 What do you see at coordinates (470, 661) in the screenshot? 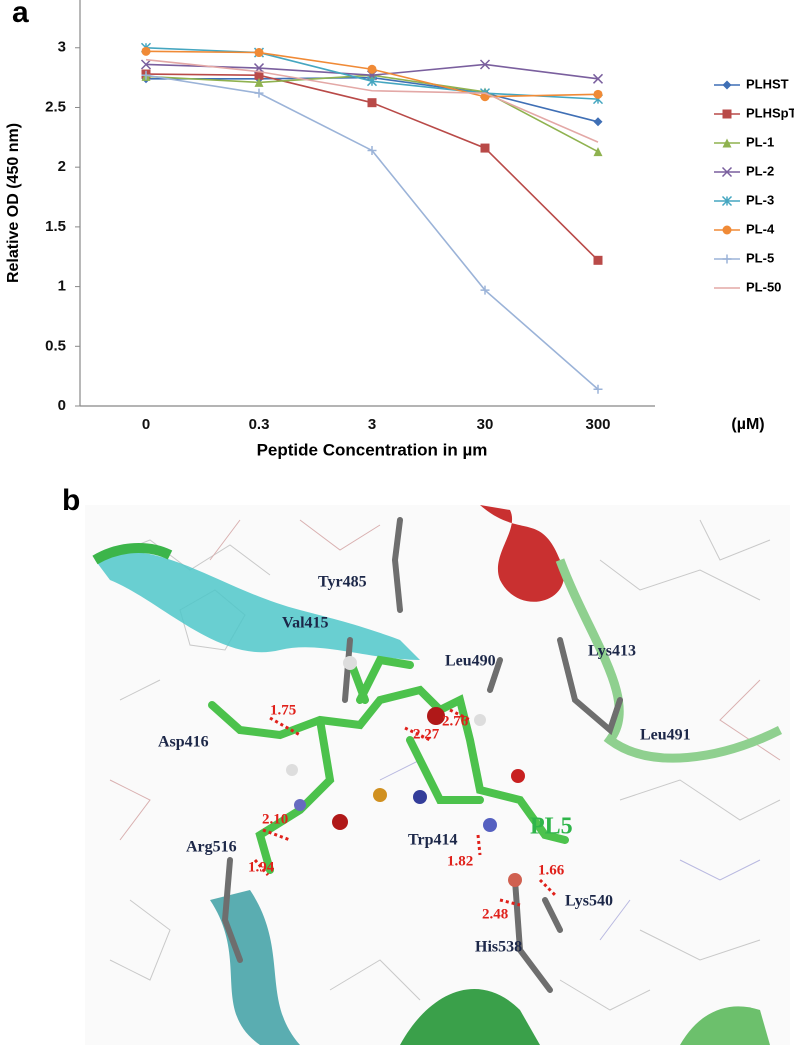
I see `structure-label: Leu490` at bounding box center [470, 661].